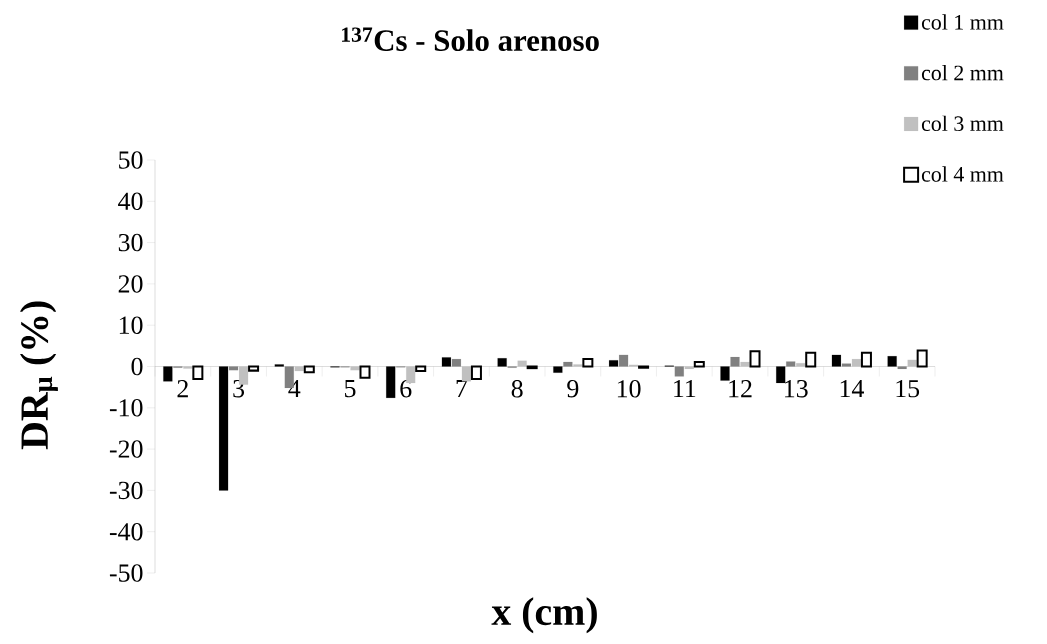  I want to click on x-tick-label: 14, so click(852, 389).